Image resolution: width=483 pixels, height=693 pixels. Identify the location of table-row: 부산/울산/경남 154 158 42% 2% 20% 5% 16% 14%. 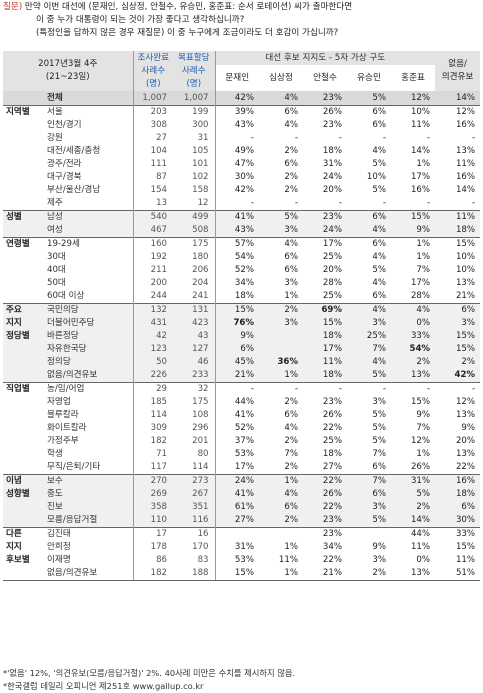
(241, 190).